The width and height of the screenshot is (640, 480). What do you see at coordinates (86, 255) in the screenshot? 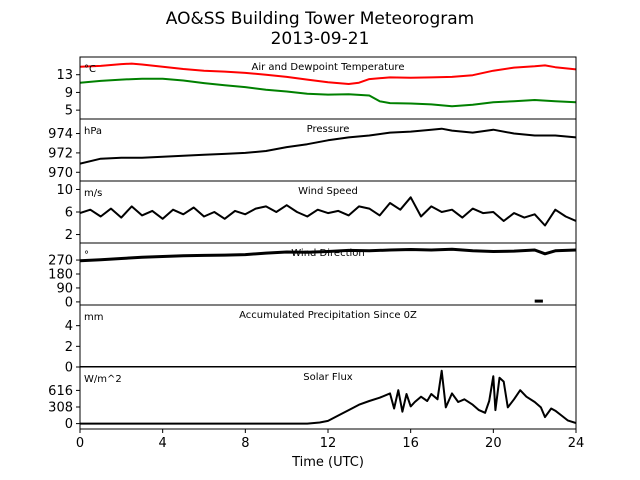
I see `wind-direction-unit-label: °` at bounding box center [86, 255].